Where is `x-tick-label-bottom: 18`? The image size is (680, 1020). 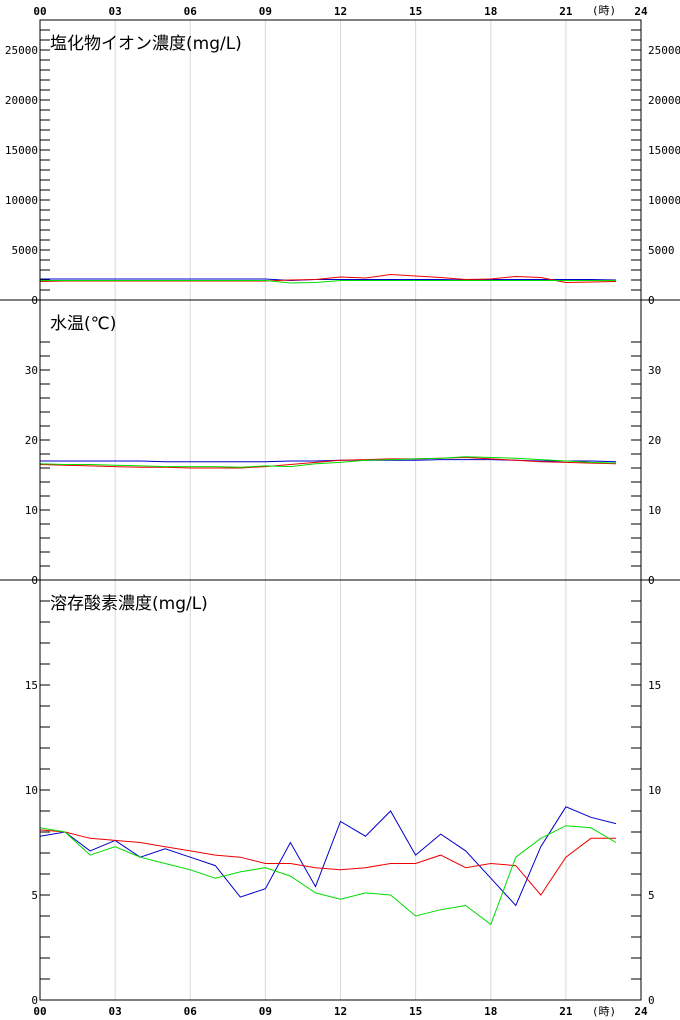
x-tick-label-bottom: 18 is located at coordinates (490, 1011).